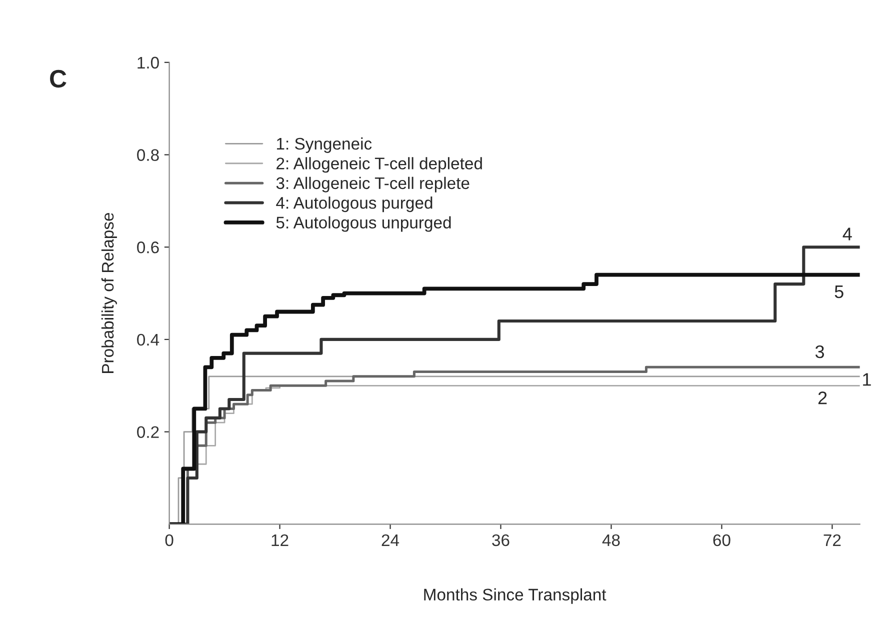 The width and height of the screenshot is (891, 624). Describe the element at coordinates (839, 292) in the screenshot. I see `annotation: 5` at that location.